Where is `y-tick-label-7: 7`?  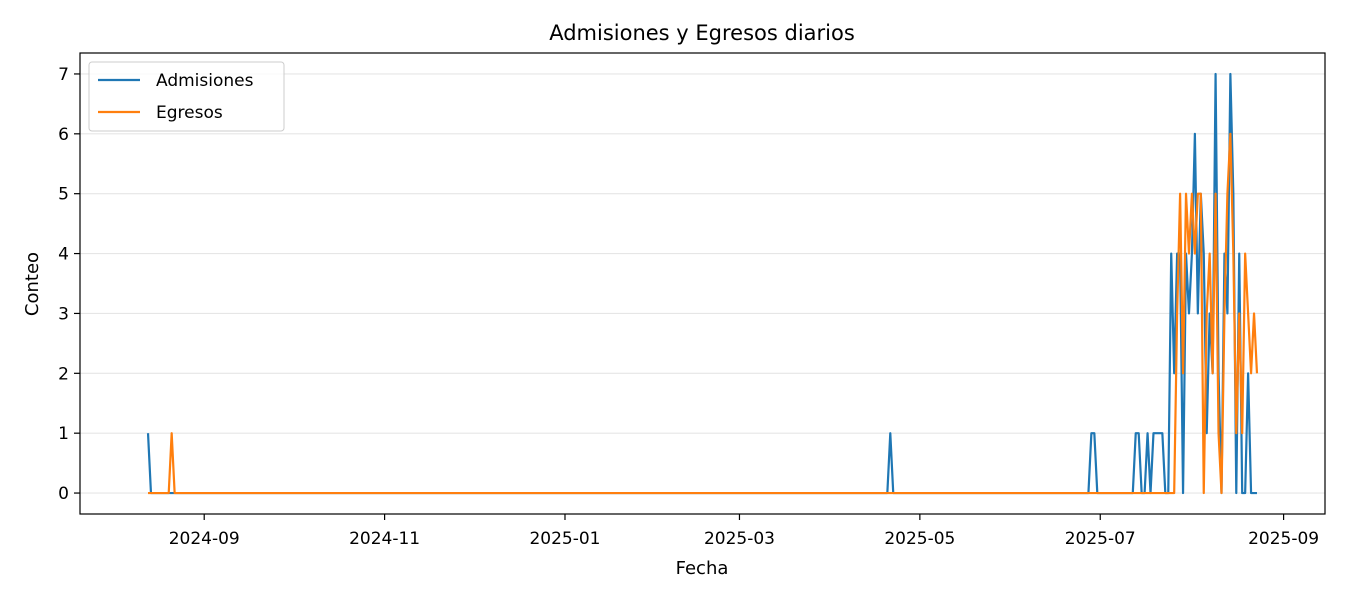 y-tick-label-7: 7 is located at coordinates (63, 75).